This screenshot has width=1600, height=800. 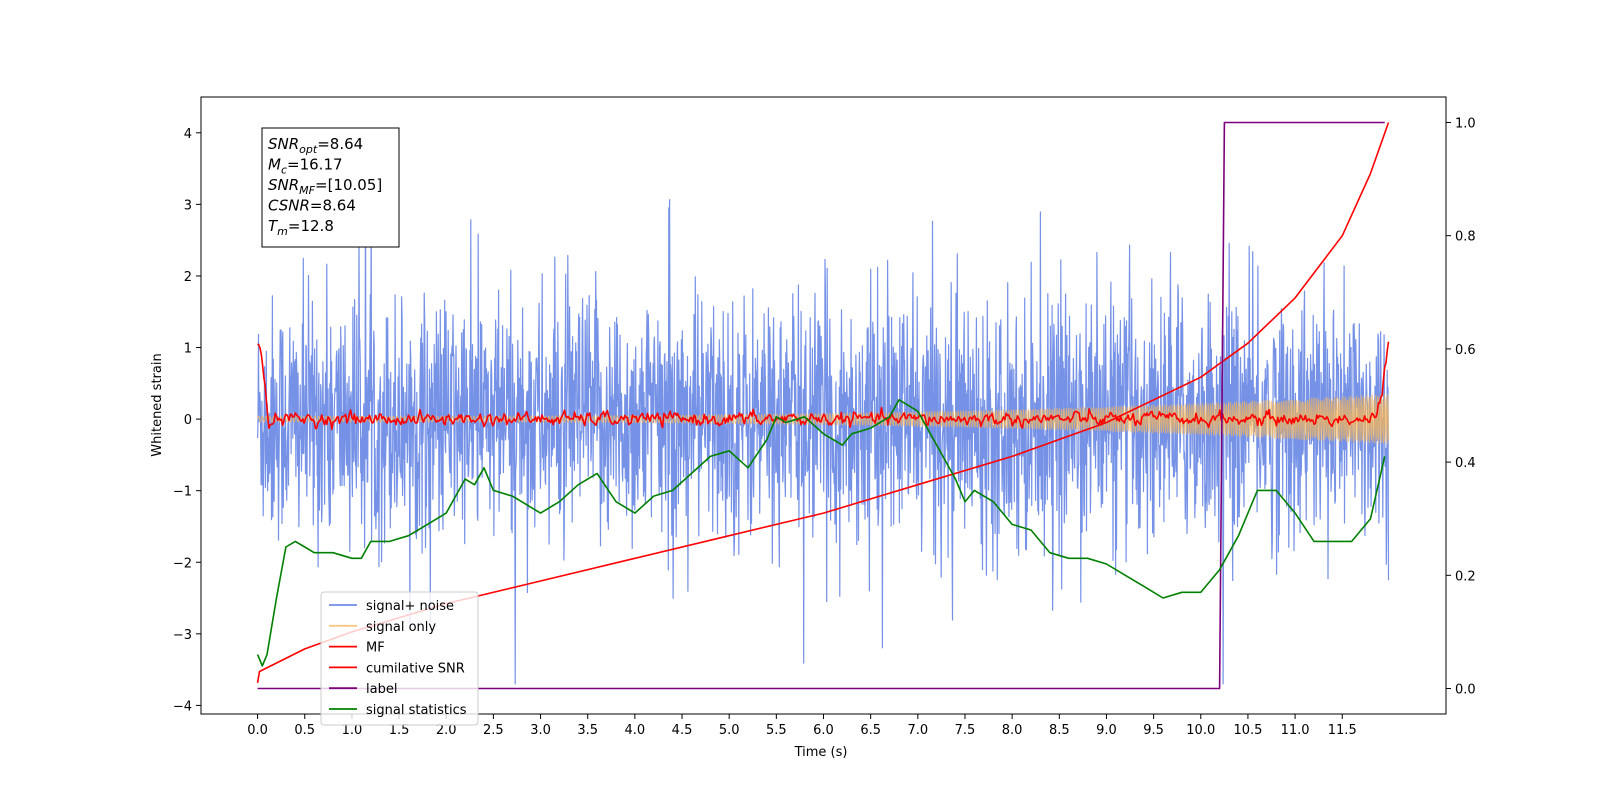 What do you see at coordinates (182, 492) in the screenshot?
I see `y-tick-label: −1` at bounding box center [182, 492].